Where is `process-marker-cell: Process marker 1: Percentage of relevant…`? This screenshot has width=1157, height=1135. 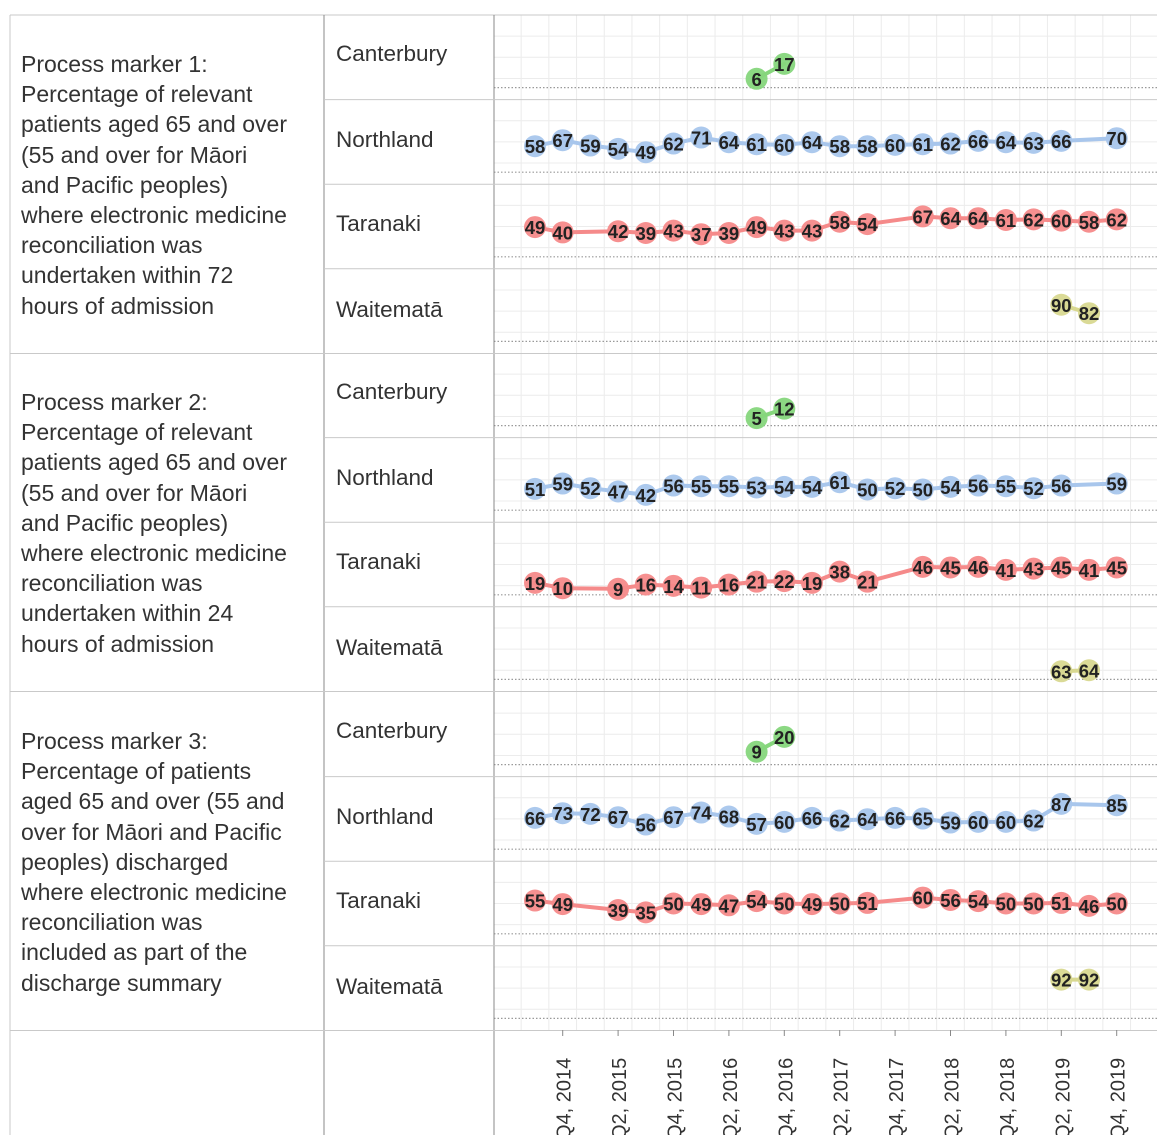
process-marker-cell: Process marker 1: Percentage of relevant… is located at coordinates (167, 168).